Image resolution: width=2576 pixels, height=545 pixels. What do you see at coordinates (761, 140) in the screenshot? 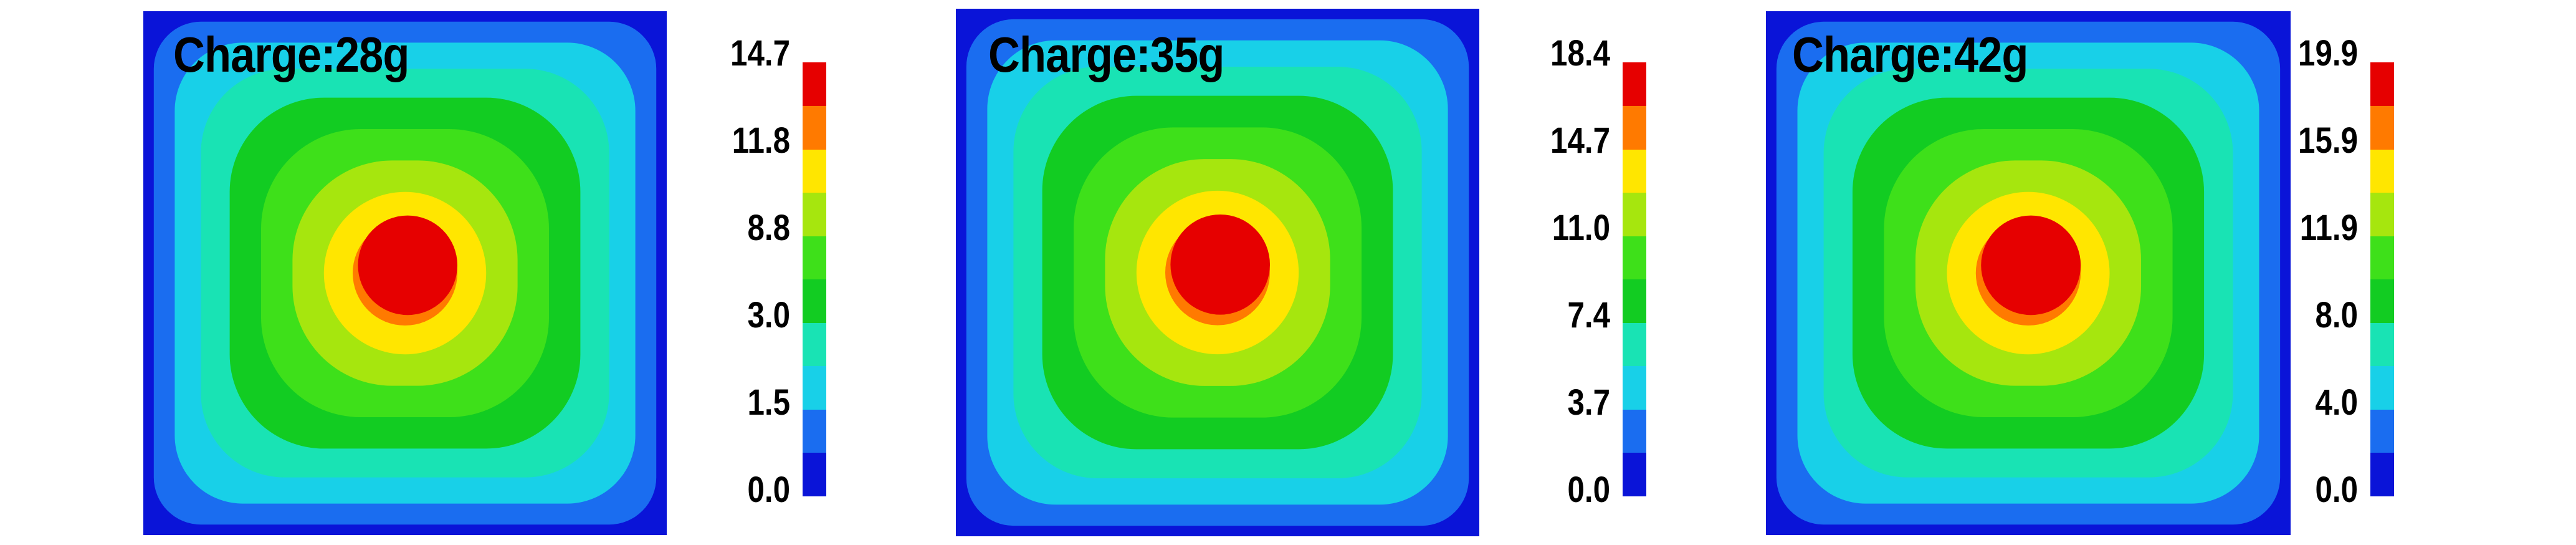
I see `colorbar-tick: 11.8` at bounding box center [761, 140].